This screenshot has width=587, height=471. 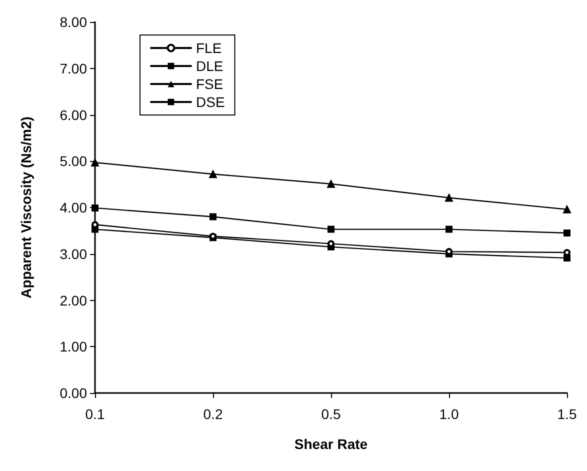 What do you see at coordinates (210, 66) in the screenshot?
I see `legend-label: DLE` at bounding box center [210, 66].